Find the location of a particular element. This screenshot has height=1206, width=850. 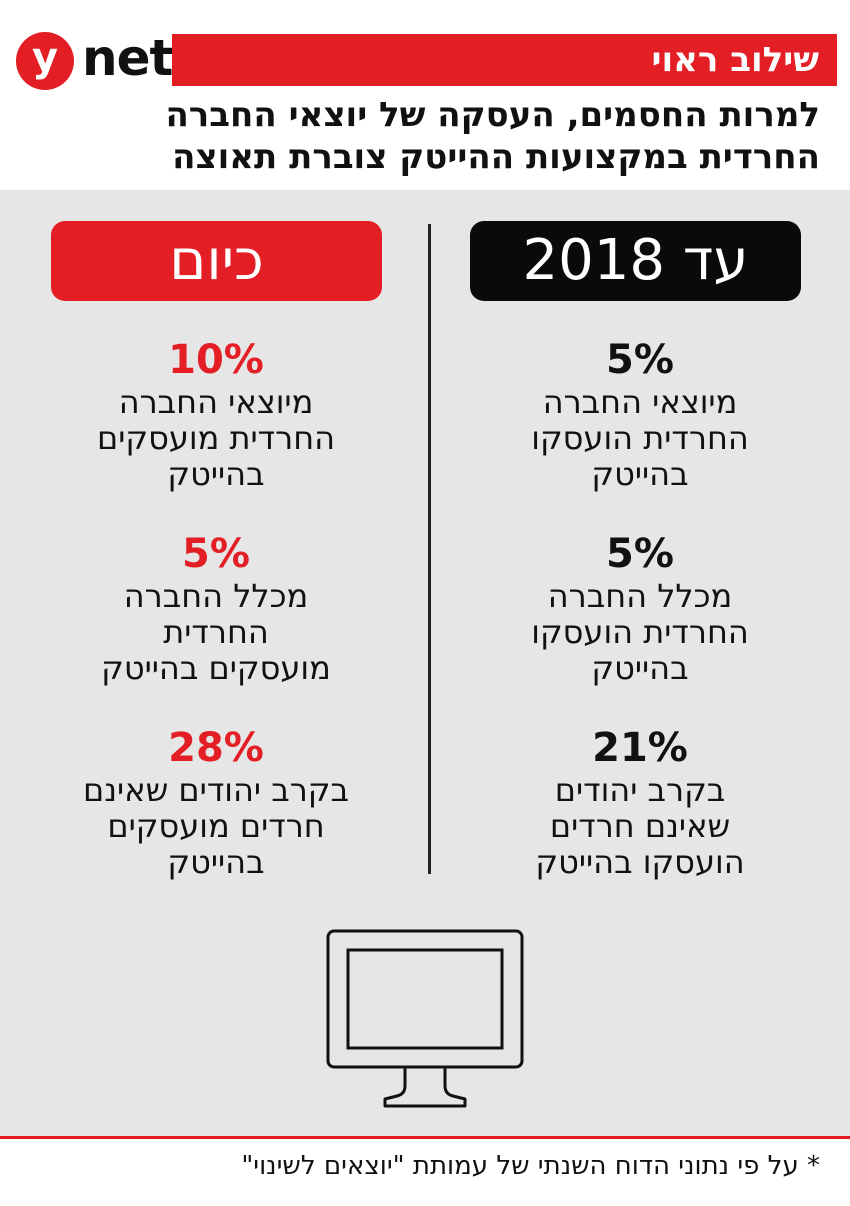

until-2018-stat-2-value: 5% is located at coordinates (640, 554).